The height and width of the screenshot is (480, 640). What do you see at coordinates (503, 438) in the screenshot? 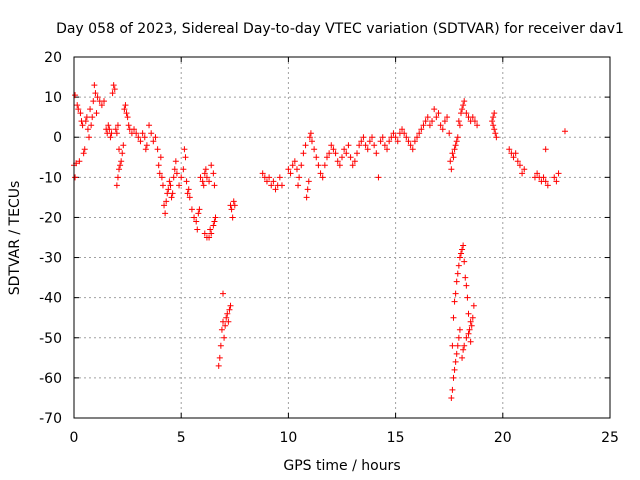
I see `x-tick-label: 20` at bounding box center [503, 438].